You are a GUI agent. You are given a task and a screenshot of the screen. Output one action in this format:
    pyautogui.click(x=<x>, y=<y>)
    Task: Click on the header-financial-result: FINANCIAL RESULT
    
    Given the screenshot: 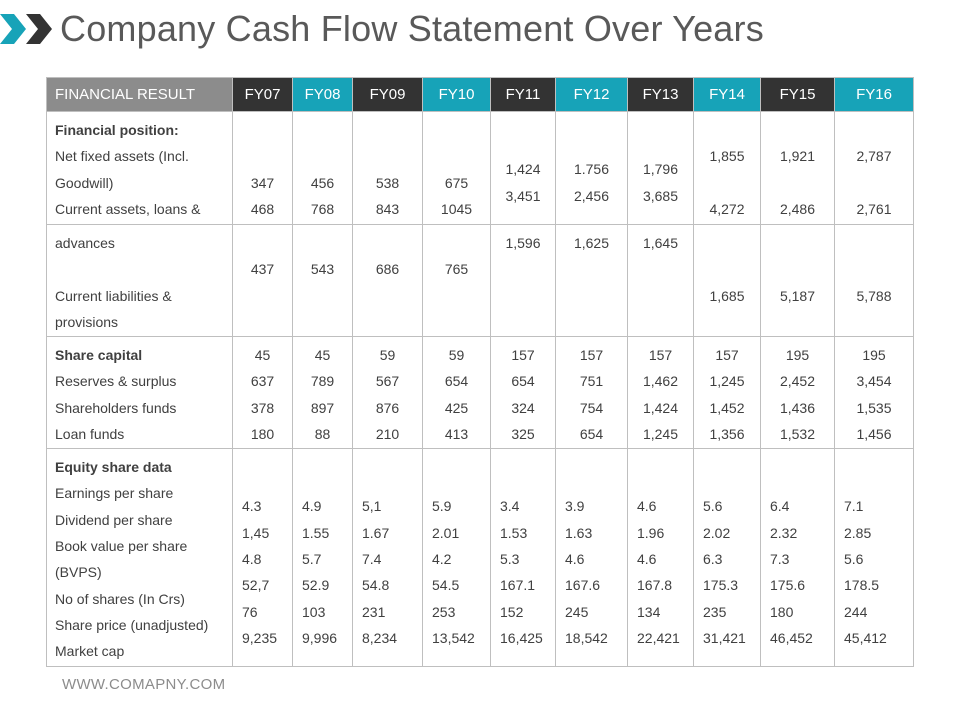 What is the action you would take?
    pyautogui.click(x=139, y=94)
    